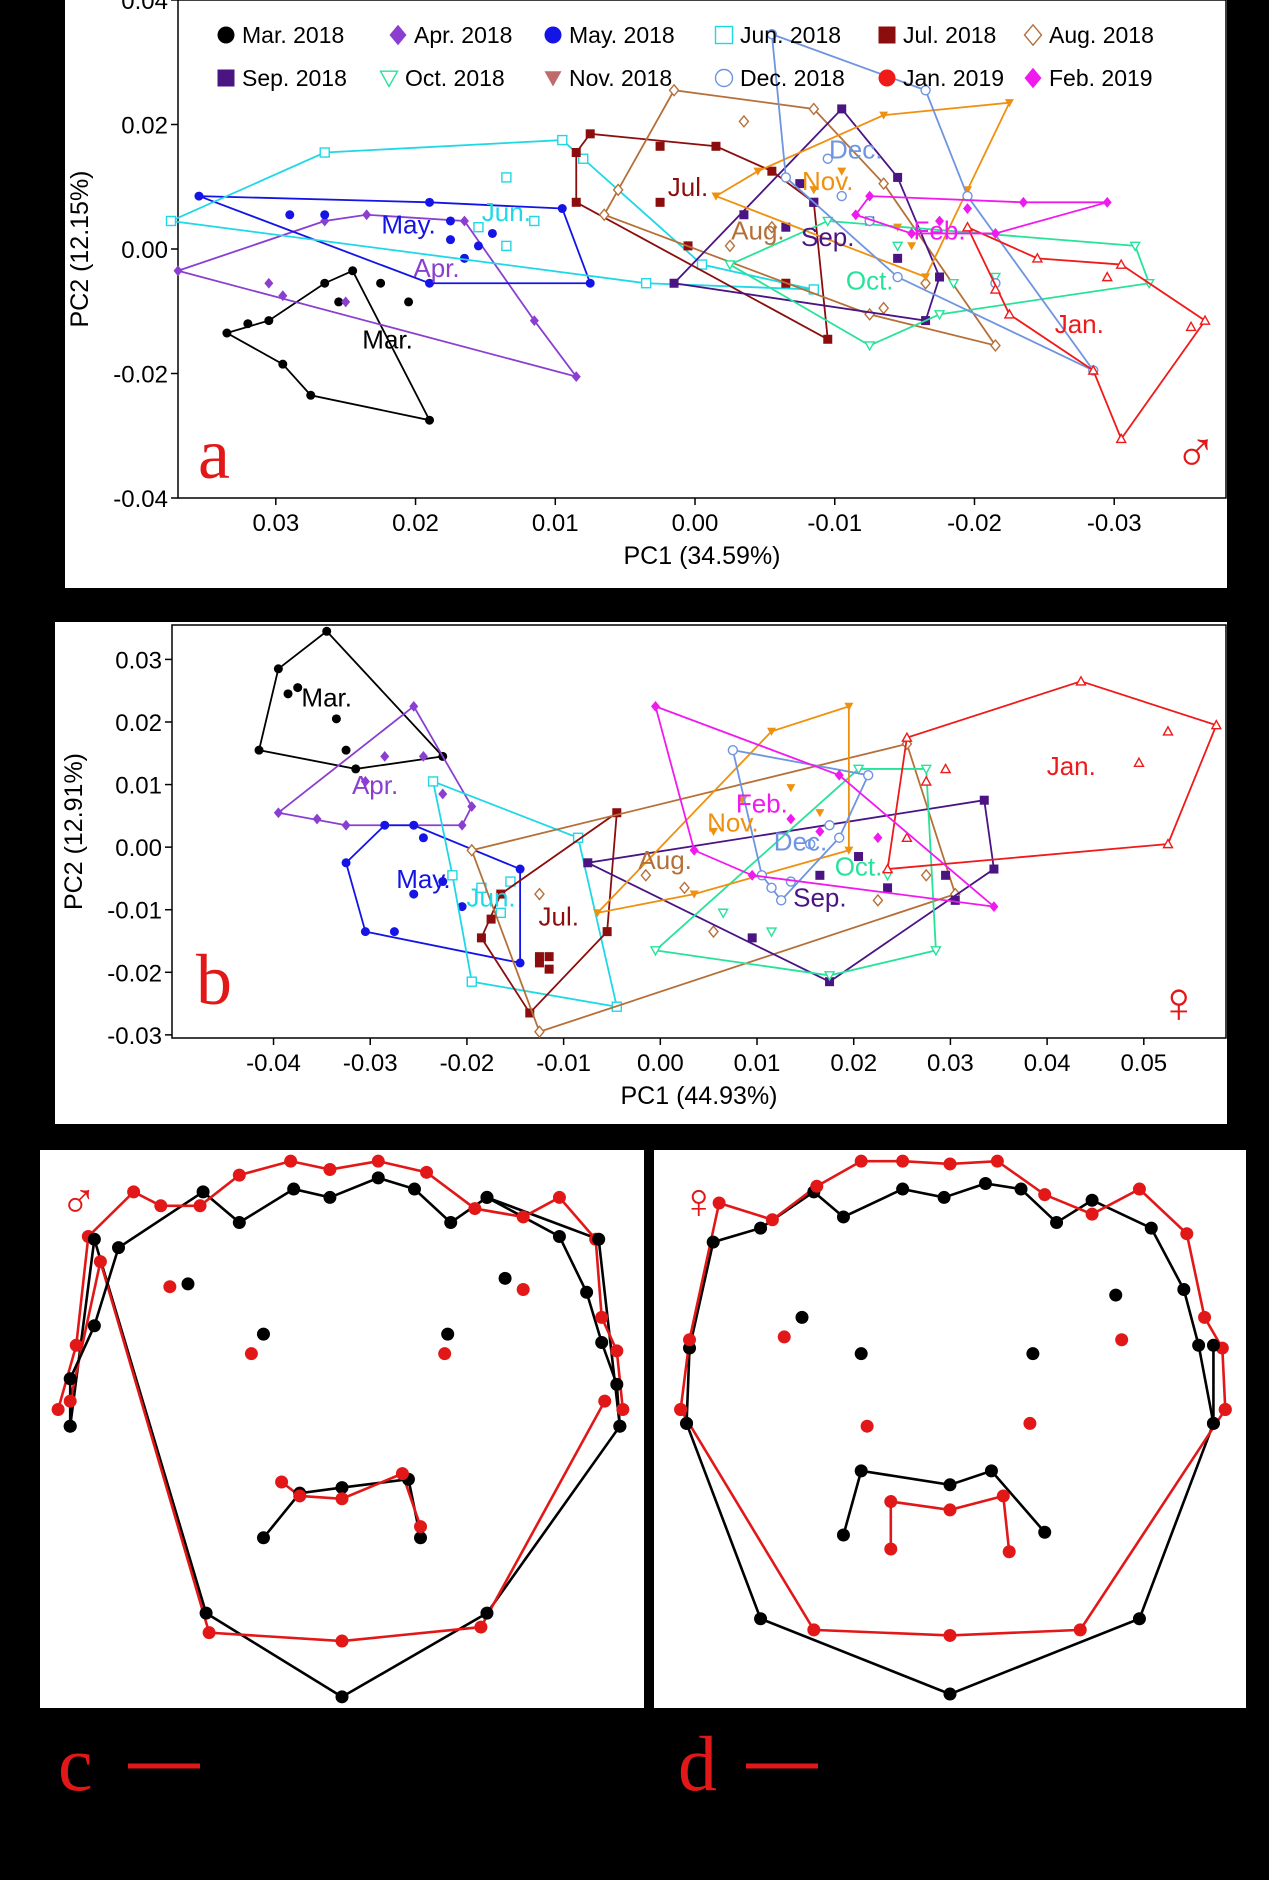 The height and width of the screenshot is (1880, 1269). What do you see at coordinates (828, 237) in the screenshot?
I see `group-label: Sep.` at bounding box center [828, 237].